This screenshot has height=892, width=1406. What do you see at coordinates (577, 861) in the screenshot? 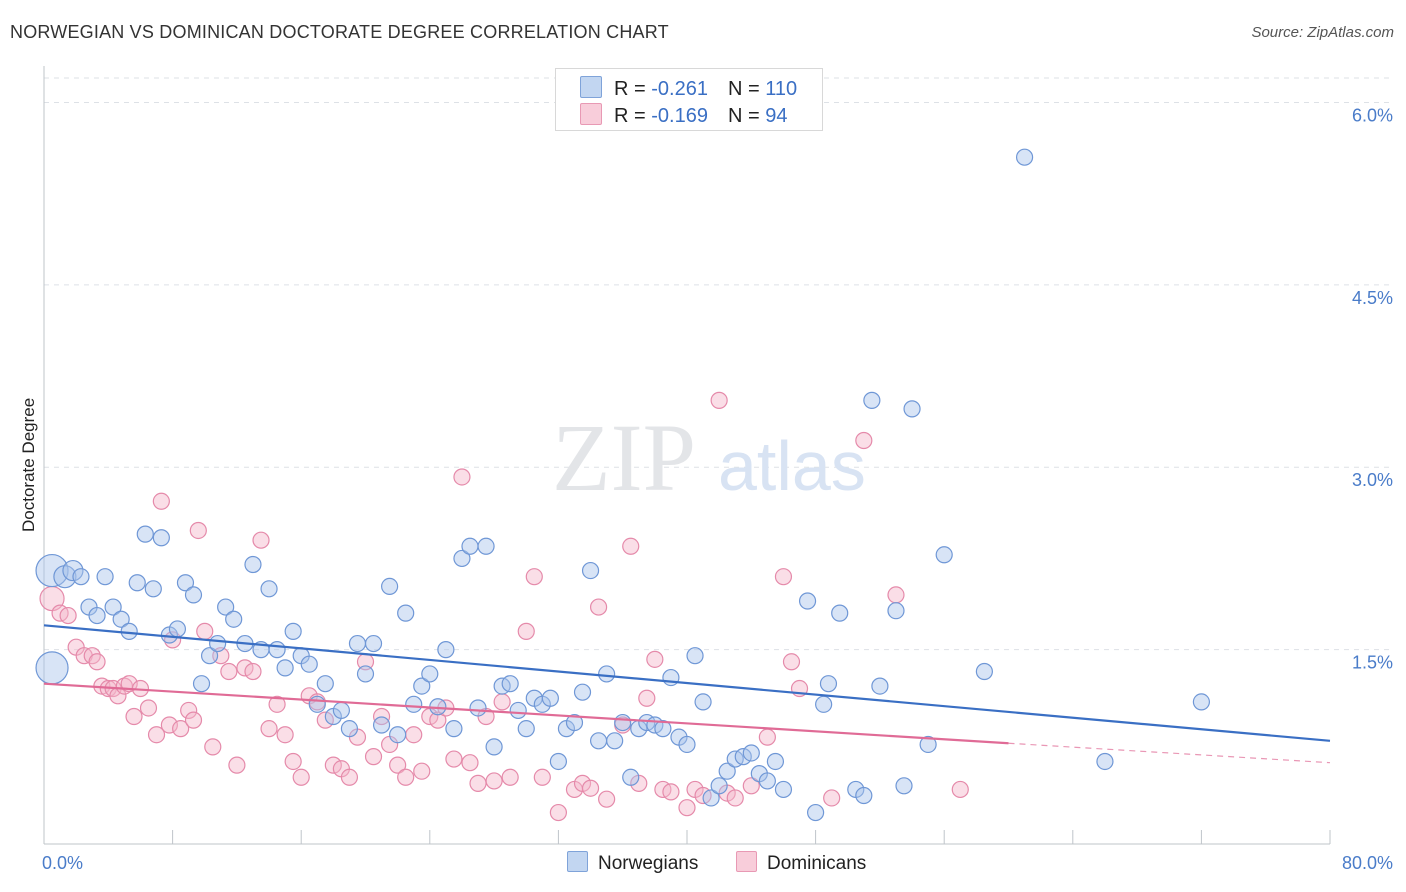
I see `bottom-swatch-blue` at bounding box center [577, 861].